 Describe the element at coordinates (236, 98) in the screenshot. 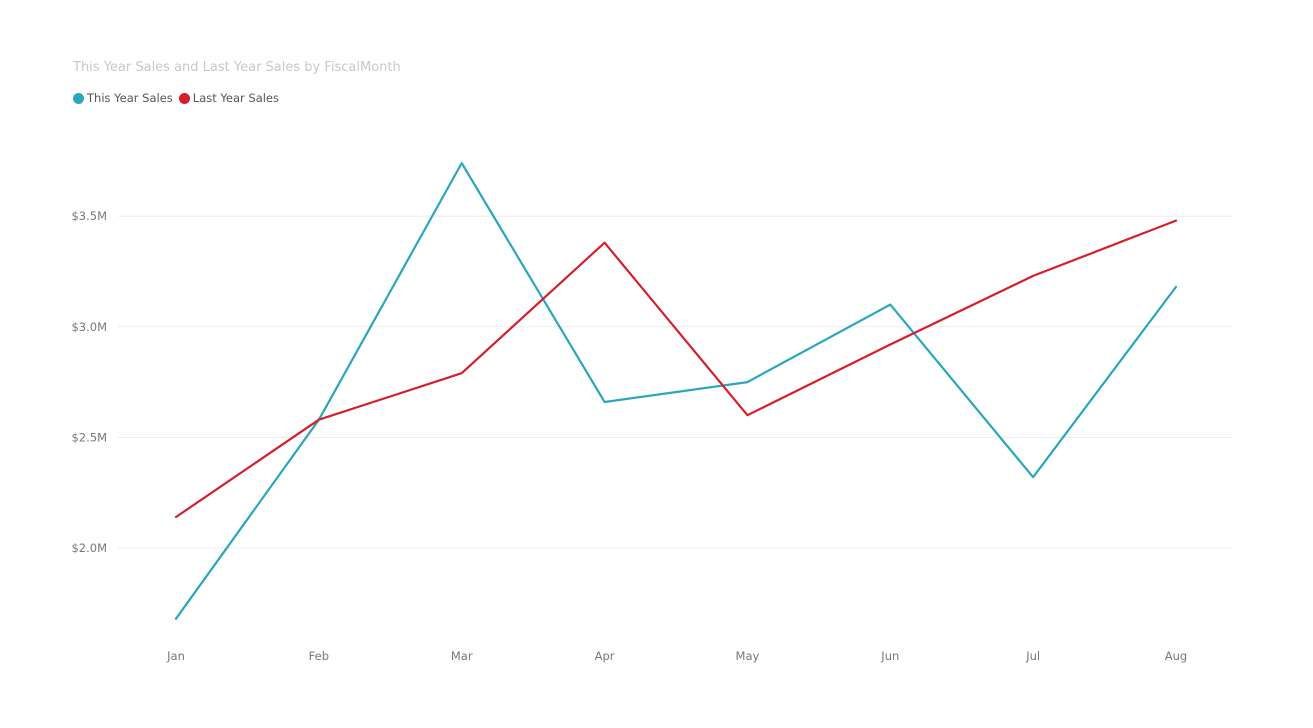

I see `legend-label-last-year-sales: Last Year Sales` at that location.